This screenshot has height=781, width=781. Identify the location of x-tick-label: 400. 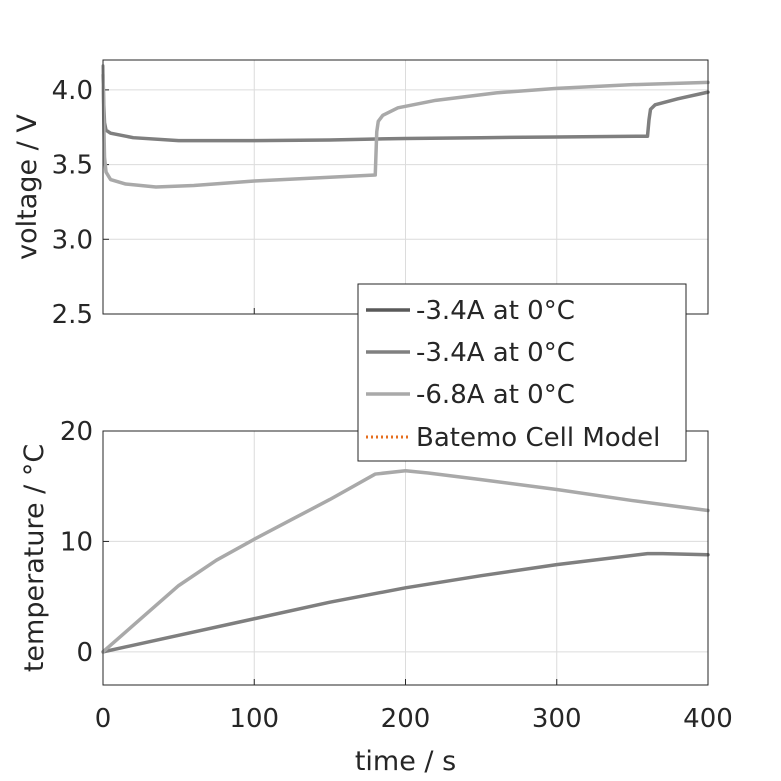
(708, 719).